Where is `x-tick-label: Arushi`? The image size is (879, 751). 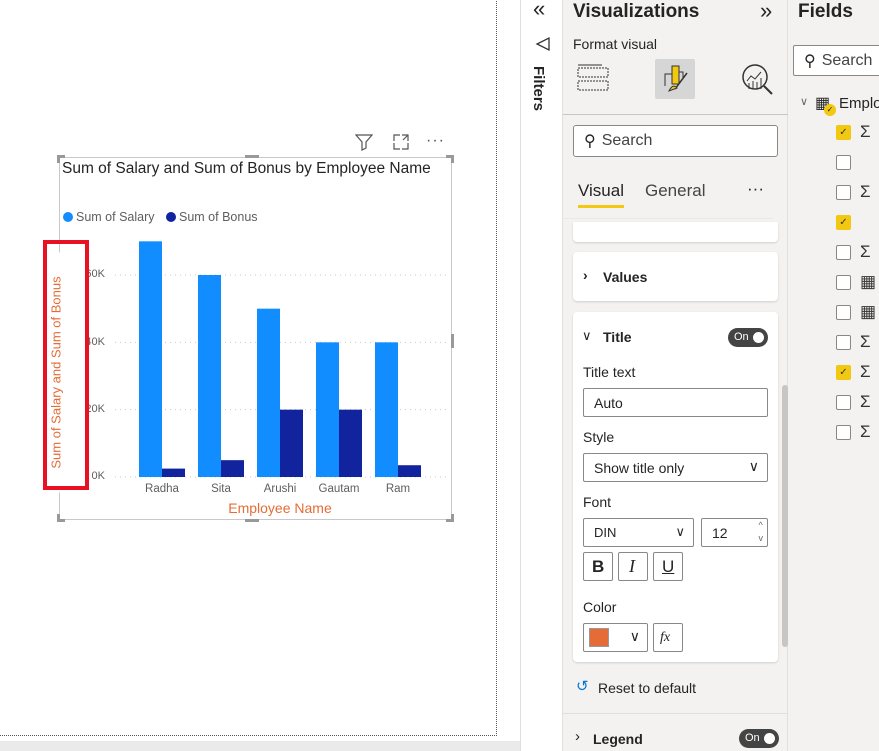
x-tick-label: Arushi is located at coordinates (280, 489).